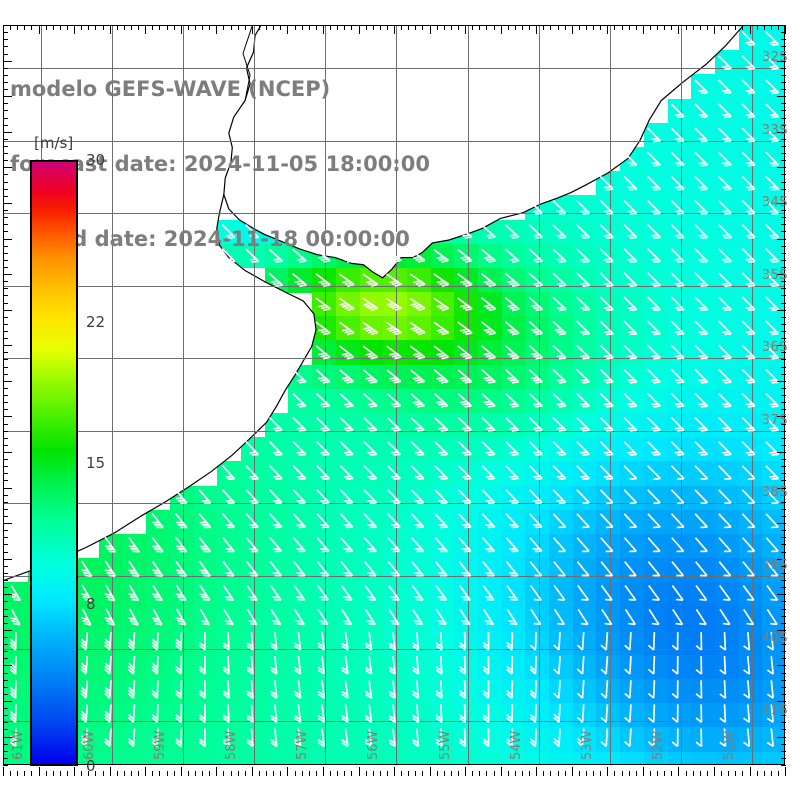 The height and width of the screenshot is (800, 800). What do you see at coordinates (170, 89) in the screenshot?
I see `title-model-line: modelo GEFS-WAVE (NCEP)` at bounding box center [170, 89].